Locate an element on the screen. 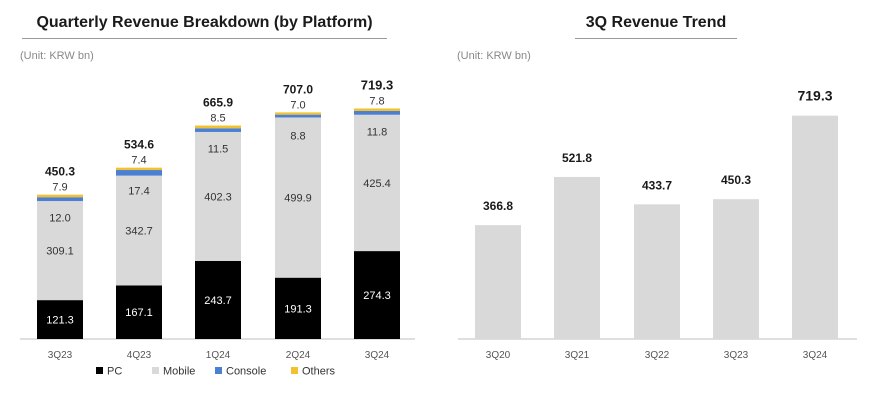 Image resolution: width=877 pixels, height=400 pixels. bar-segment-pc-3q24 is located at coordinates (377, 295).